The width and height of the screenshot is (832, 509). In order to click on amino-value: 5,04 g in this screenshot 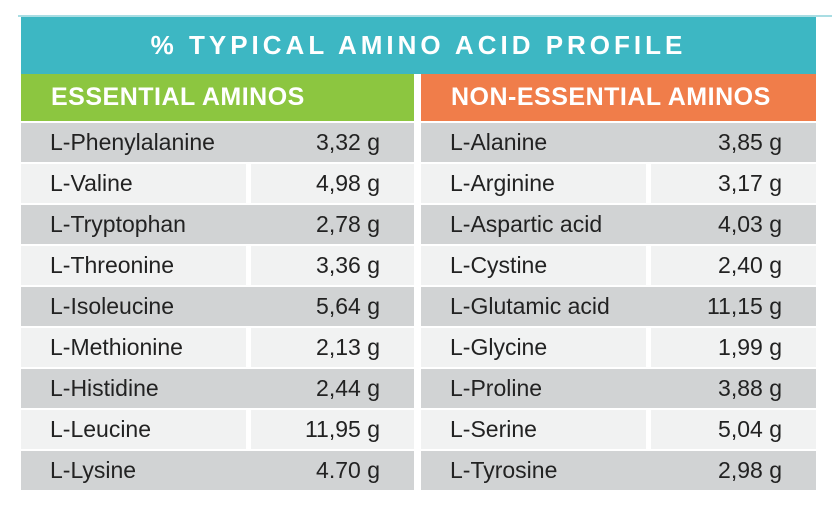, I will do `click(731, 429)`.